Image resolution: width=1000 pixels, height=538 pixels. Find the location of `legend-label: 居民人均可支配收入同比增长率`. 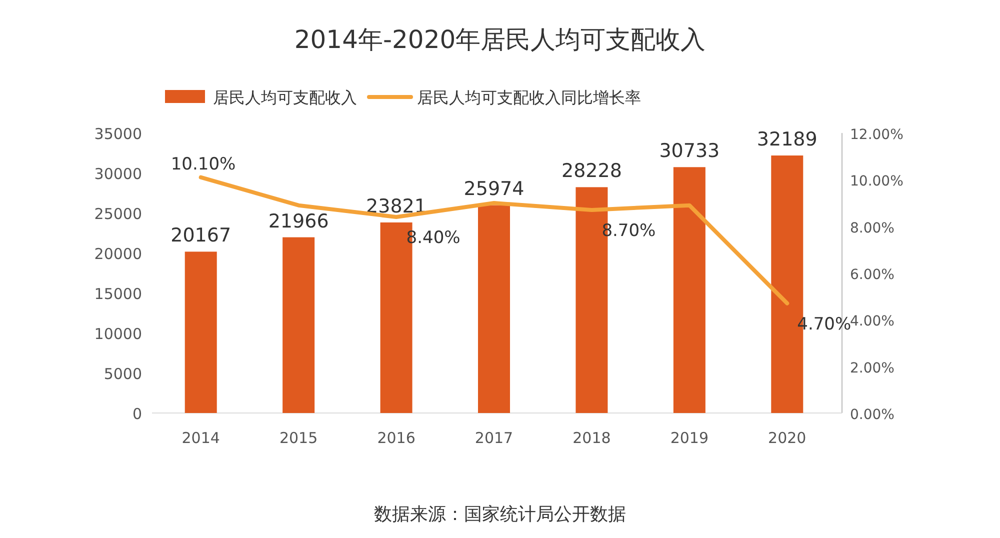

legend-label: 居民人均可支配收入同比增长率 is located at coordinates (529, 97).